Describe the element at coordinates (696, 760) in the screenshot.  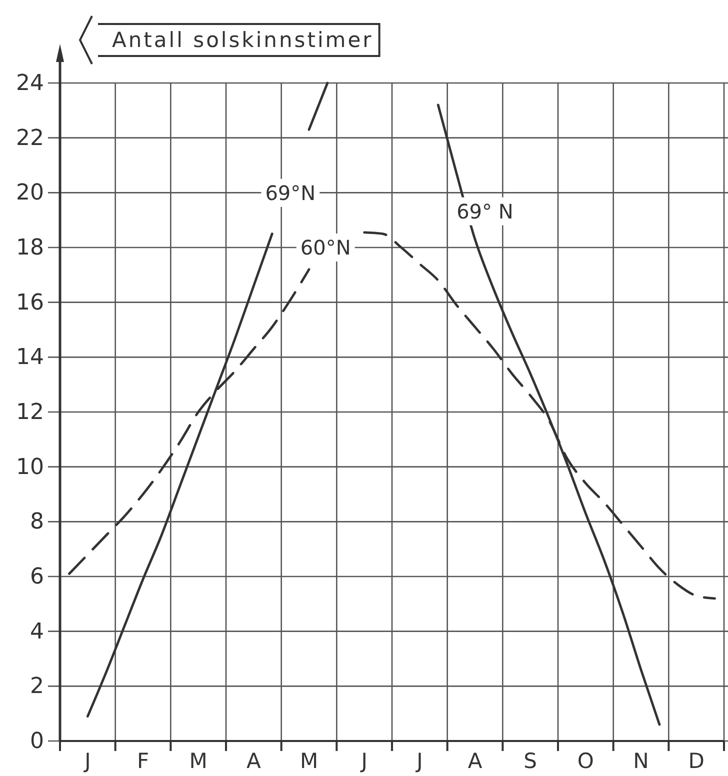
I see `x-tick-label: D` at that location.